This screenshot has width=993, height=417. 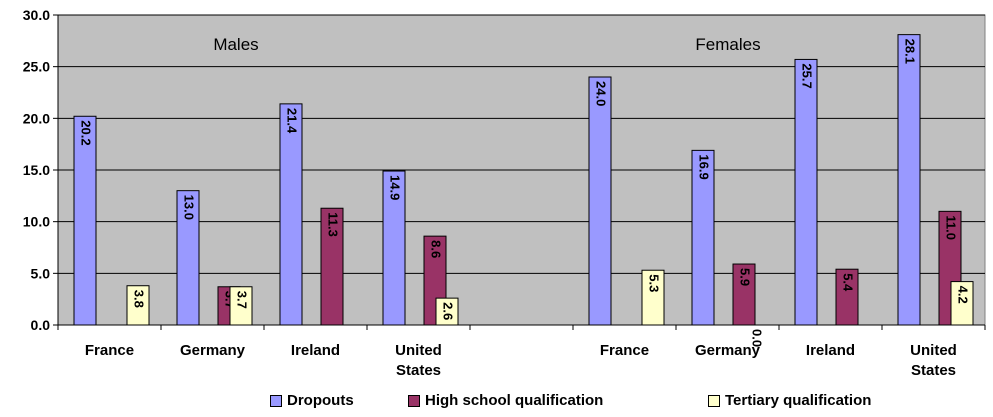 What do you see at coordinates (41, 325) in the screenshot?
I see `y-tick-label: 0.0` at bounding box center [41, 325].